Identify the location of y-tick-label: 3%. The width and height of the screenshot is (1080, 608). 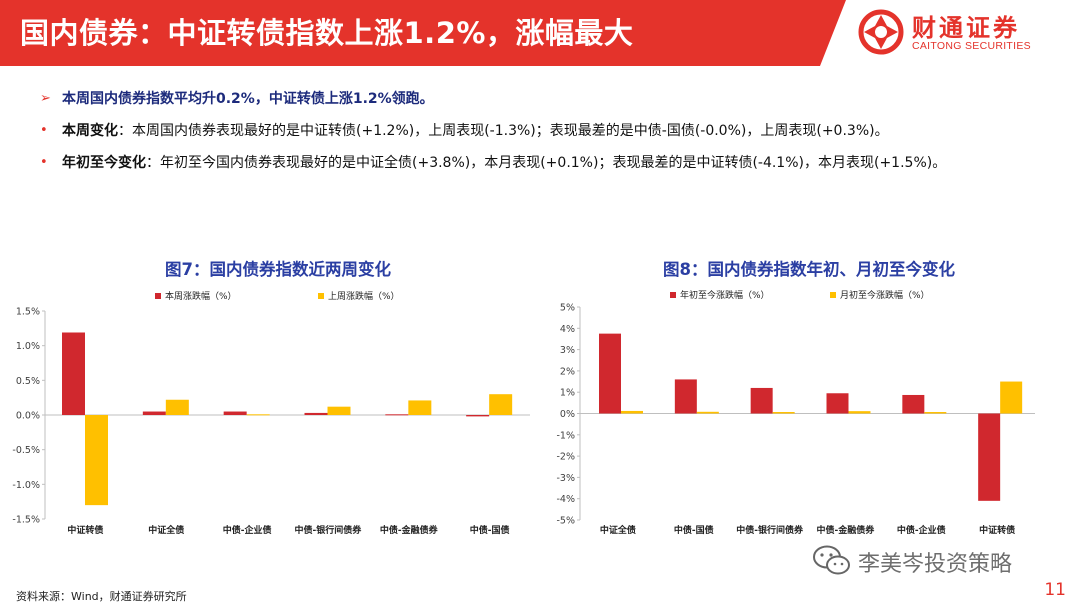
(567, 350).